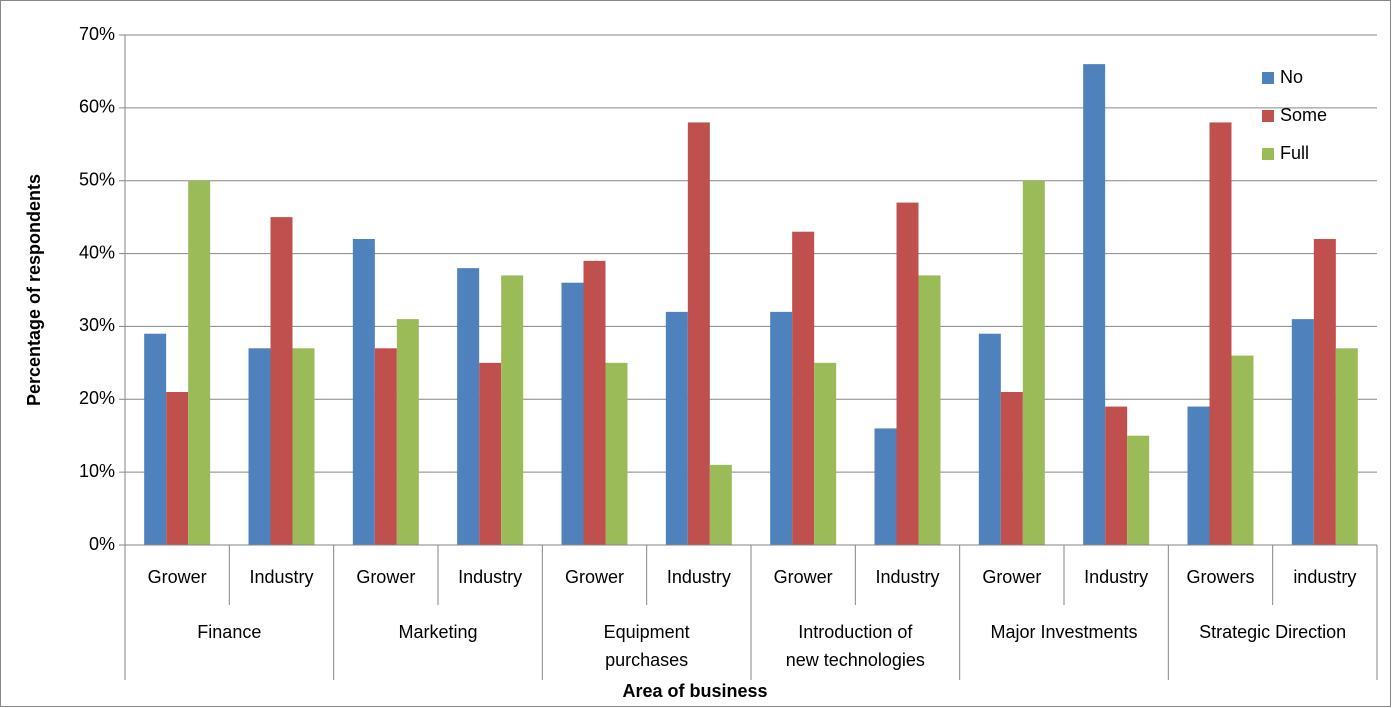  What do you see at coordinates (1291, 77) in the screenshot?
I see `legend-label: No` at bounding box center [1291, 77].